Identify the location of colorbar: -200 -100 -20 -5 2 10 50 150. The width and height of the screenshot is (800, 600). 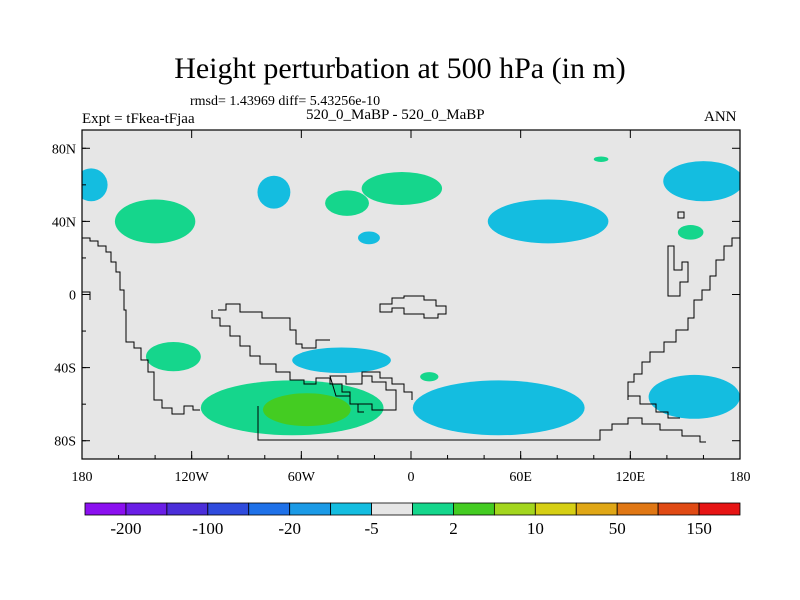
(412, 520).